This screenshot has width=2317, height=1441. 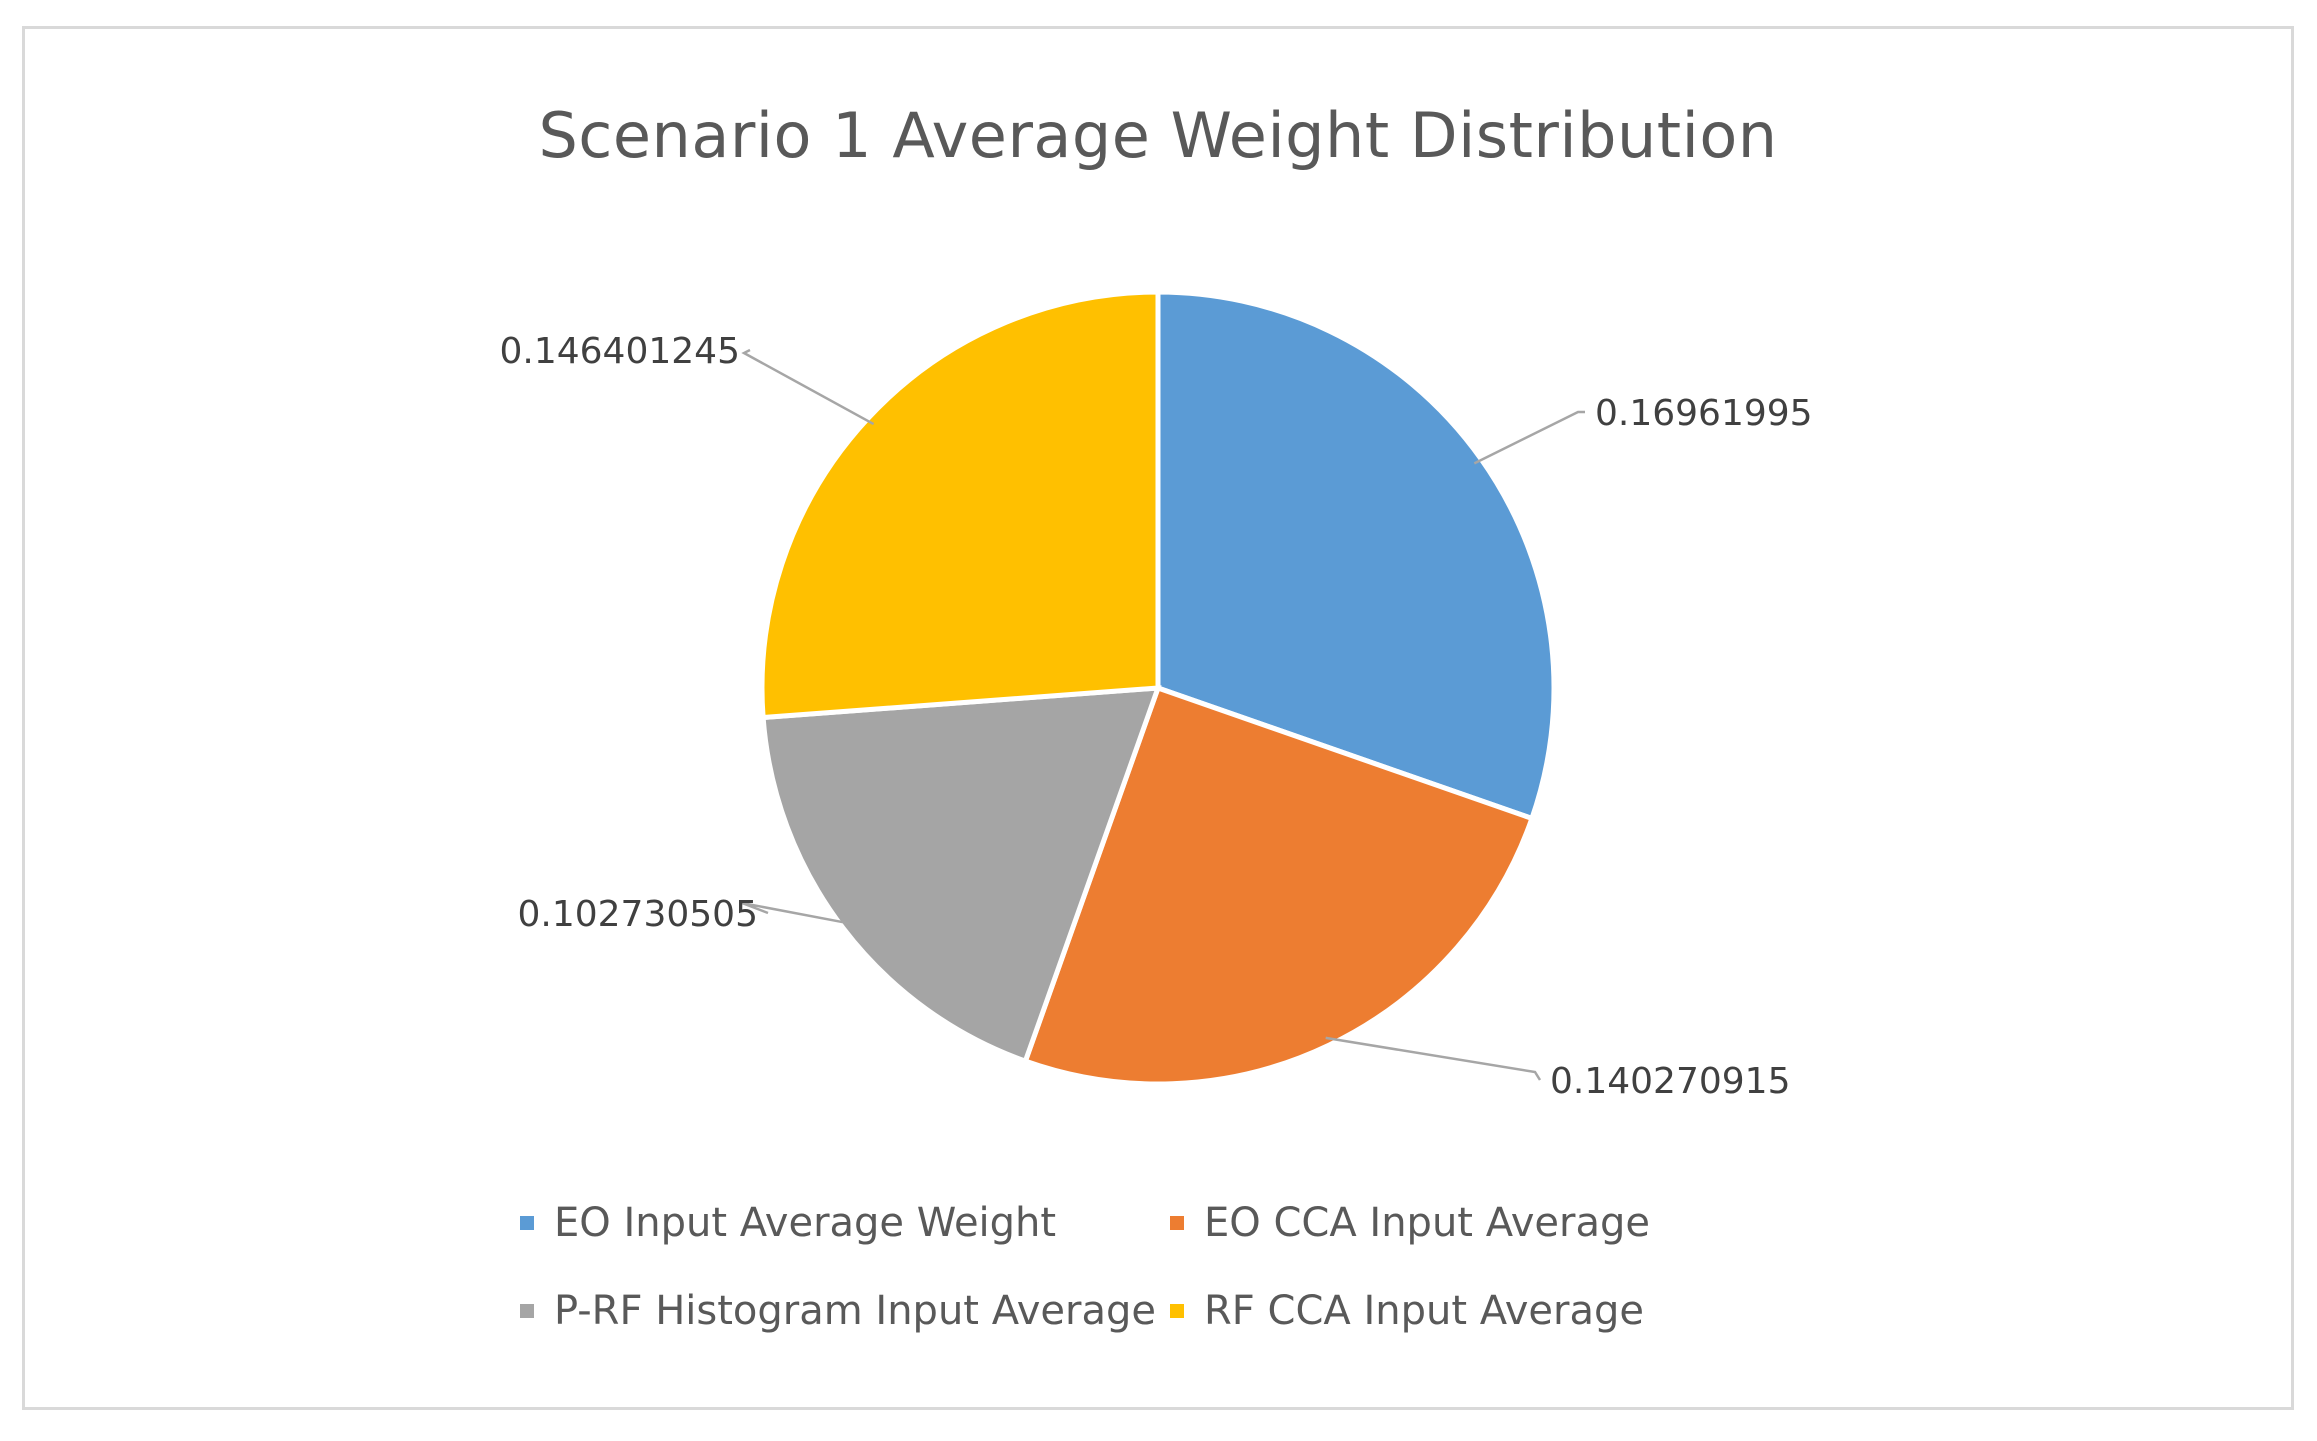 I want to click on pie-slice-eo-cca-input-average, so click(x=1279, y=885).